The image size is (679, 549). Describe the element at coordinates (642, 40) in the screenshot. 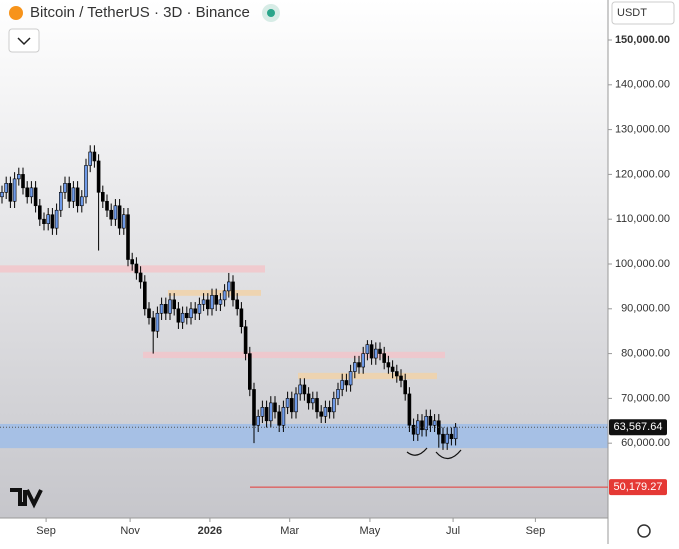

I see `y-tick-label: 150,000.00` at that location.